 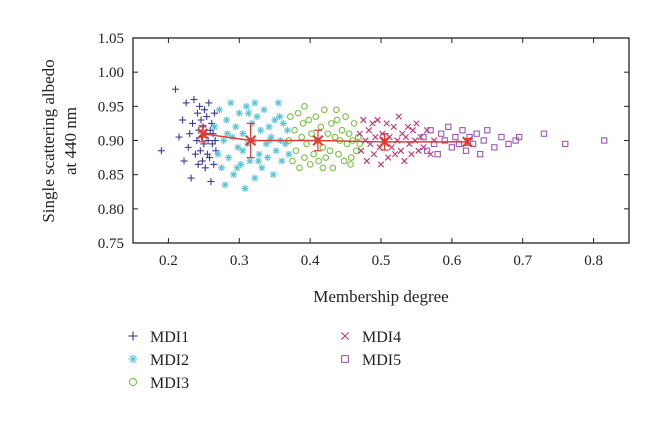 I want to click on y-axis-title-line-2: at 440 nm, so click(x=70, y=141).